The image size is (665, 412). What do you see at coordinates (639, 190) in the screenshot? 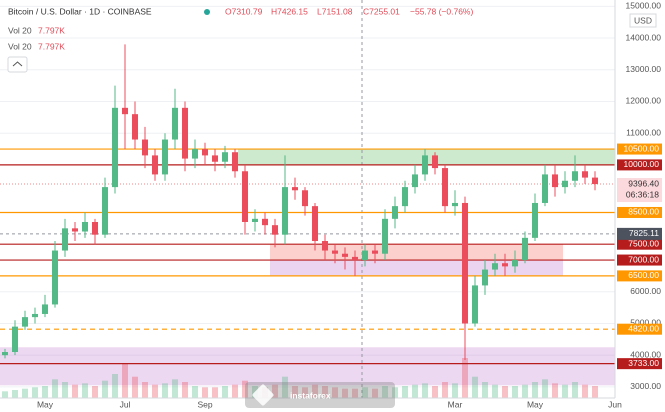
I see `current-price-box` at bounding box center [639, 190].